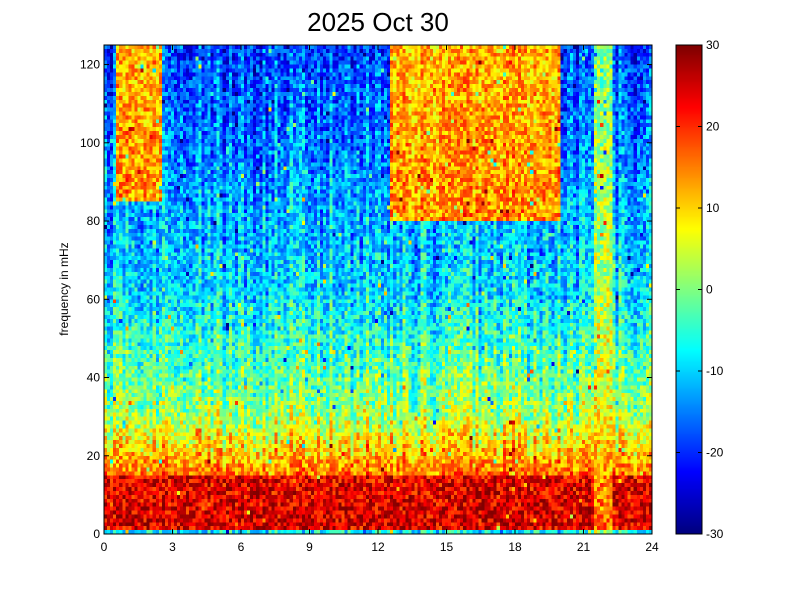 This screenshot has height=600, width=801. Describe the element at coordinates (715, 371) in the screenshot. I see `colorbar-tick-label: -10` at that location.